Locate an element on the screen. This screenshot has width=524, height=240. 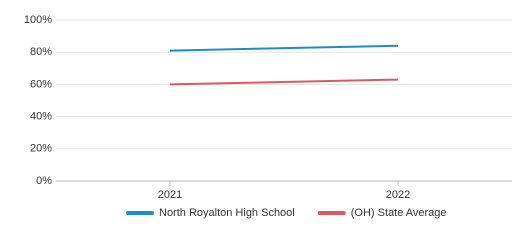
x-tick-label: 2022 is located at coordinates (398, 195).